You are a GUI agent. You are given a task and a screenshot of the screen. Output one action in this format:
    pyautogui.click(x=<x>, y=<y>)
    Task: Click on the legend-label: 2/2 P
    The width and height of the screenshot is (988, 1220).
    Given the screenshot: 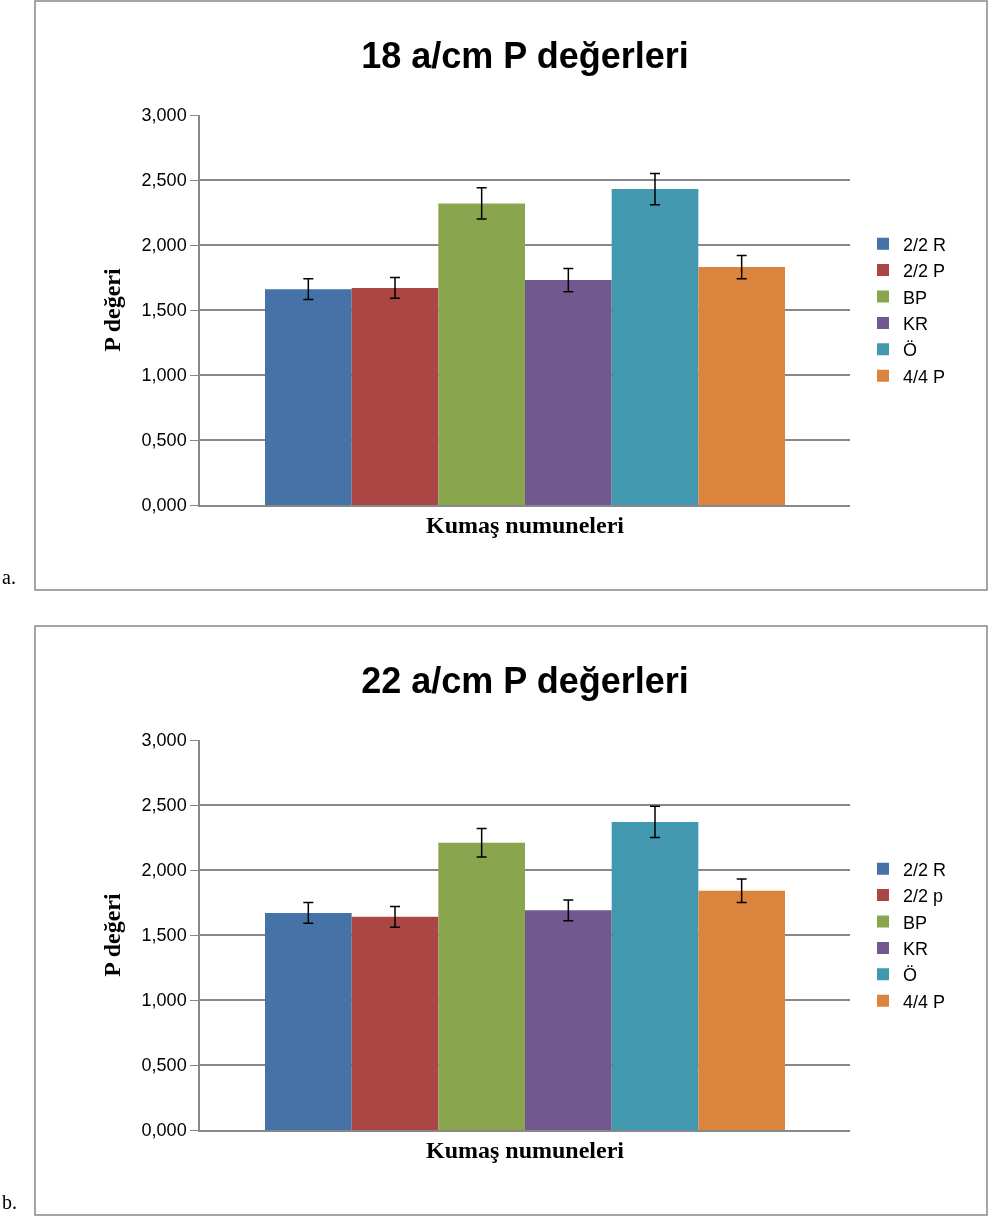 What is the action you would take?
    pyautogui.click(x=924, y=271)
    